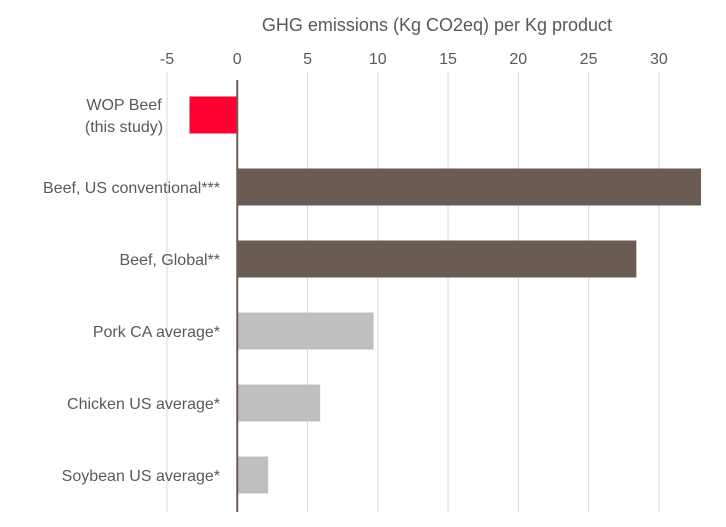 Image resolution: width=726 pixels, height=527 pixels. Describe the element at coordinates (589, 59) in the screenshot. I see `x-tick-label: 25` at that location.